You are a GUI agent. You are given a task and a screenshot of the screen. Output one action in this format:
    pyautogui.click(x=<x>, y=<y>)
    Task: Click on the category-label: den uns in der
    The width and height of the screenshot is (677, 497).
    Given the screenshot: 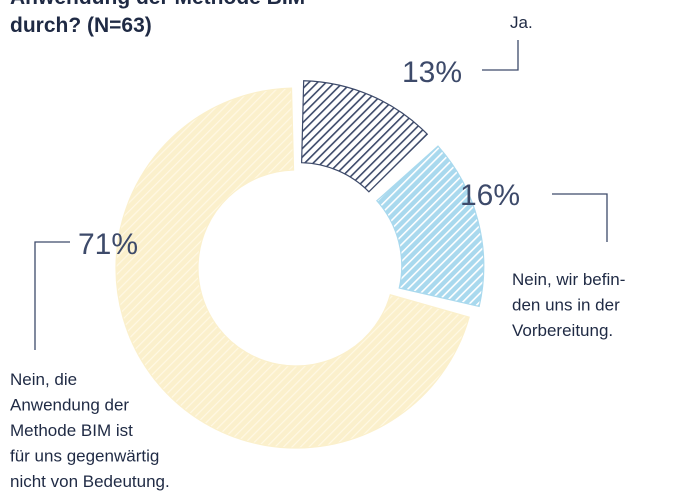 What is the action you would take?
    pyautogui.click(x=566, y=305)
    